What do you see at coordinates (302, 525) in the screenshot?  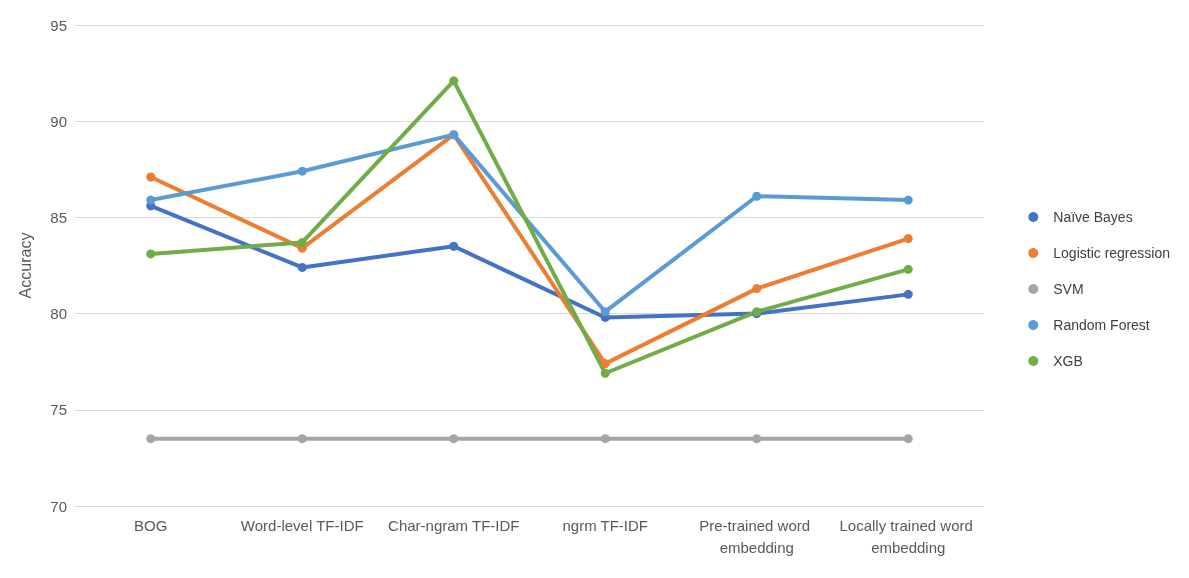 I see `x-tick-label: Word-level TF-IDF` at bounding box center [302, 525].